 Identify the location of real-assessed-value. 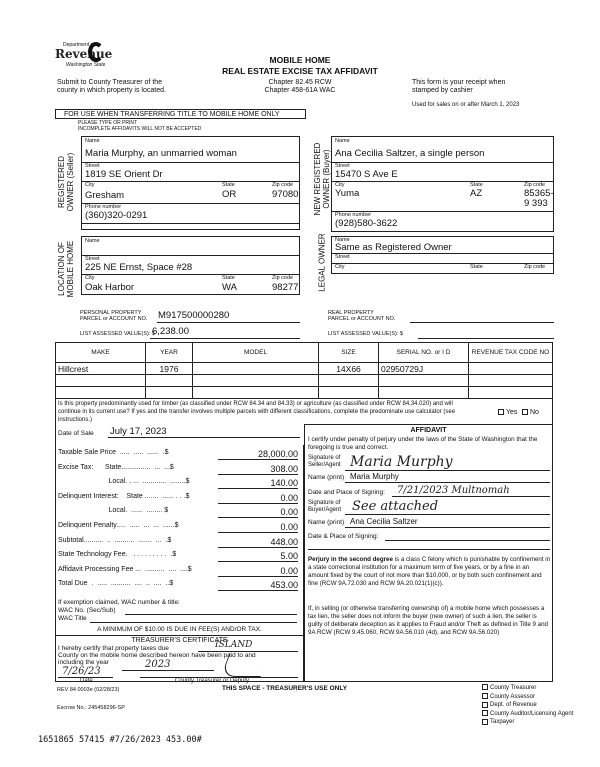
(486, 338).